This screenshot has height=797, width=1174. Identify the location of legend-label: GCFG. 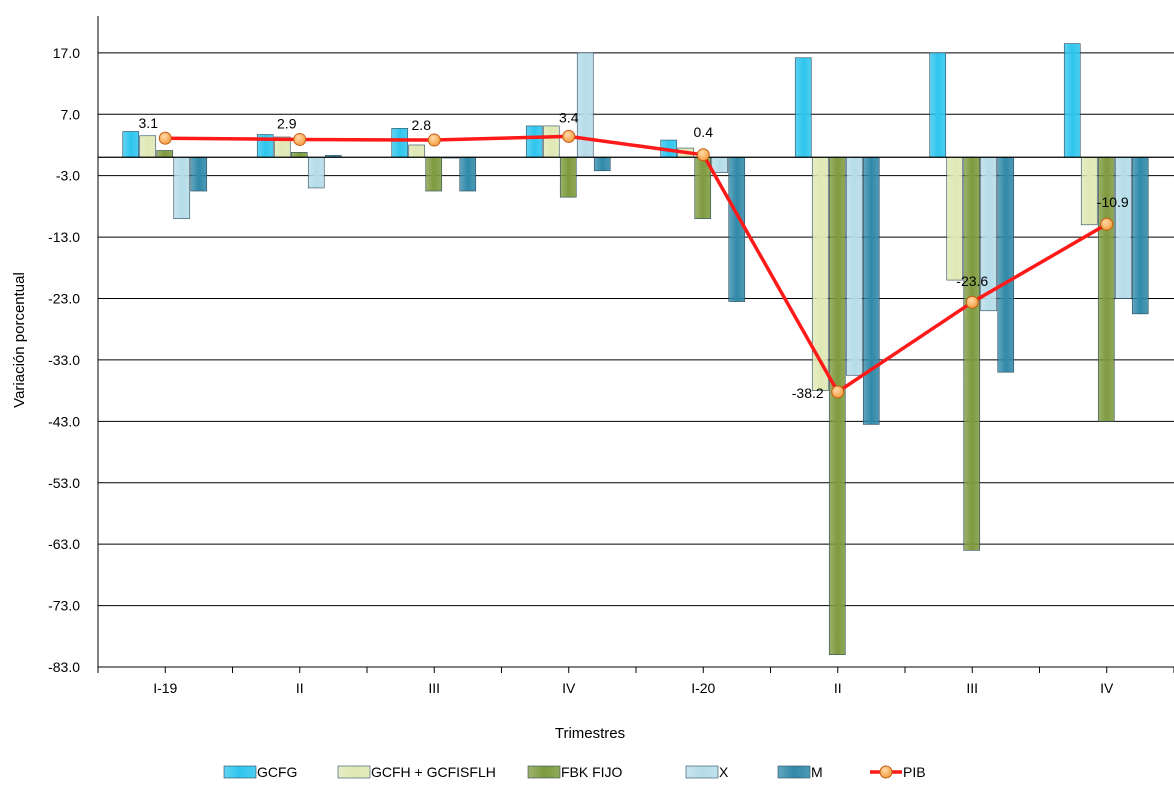
(277, 772).